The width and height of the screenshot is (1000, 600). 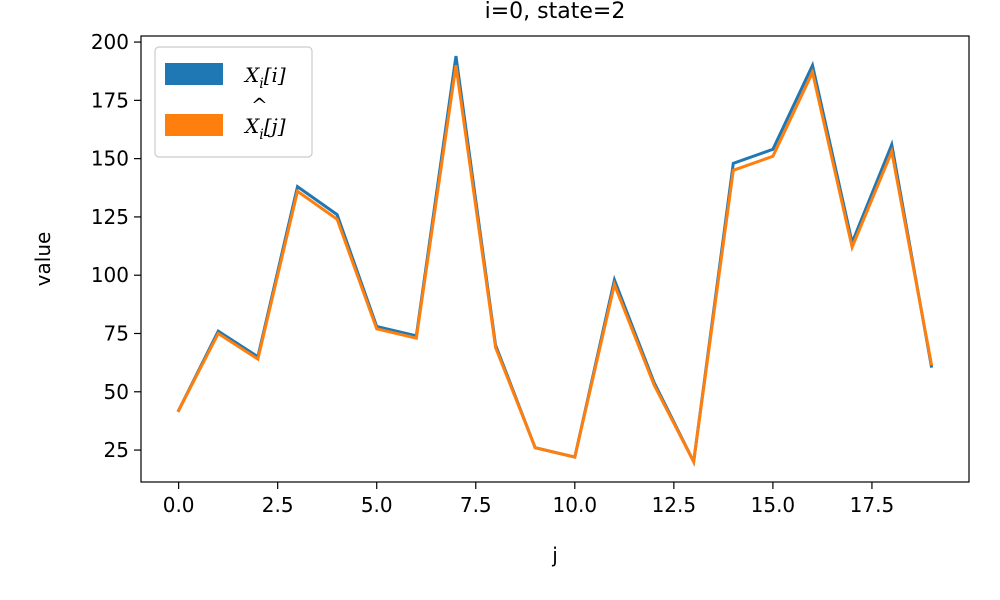 What do you see at coordinates (278, 505) in the screenshot?
I see `x-tick-label: 2.5` at bounding box center [278, 505].